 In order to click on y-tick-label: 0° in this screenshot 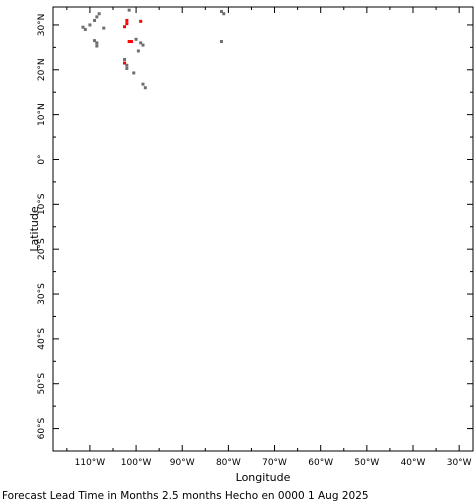, I will do `click(42, 159)`.